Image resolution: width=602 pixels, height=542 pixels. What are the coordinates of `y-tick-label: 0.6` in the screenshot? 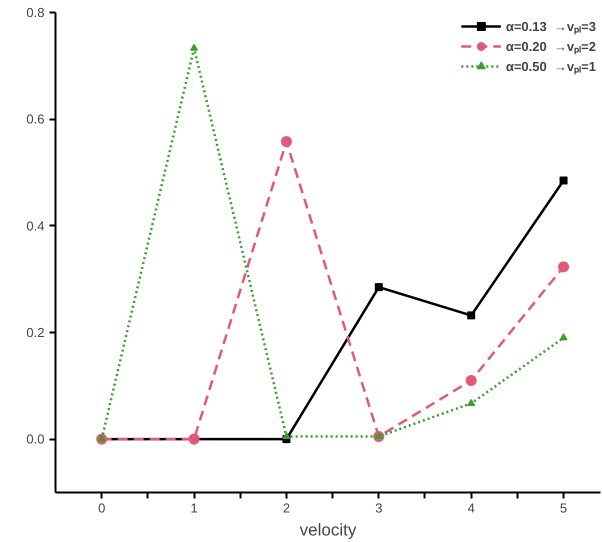 It's located at (35, 119).